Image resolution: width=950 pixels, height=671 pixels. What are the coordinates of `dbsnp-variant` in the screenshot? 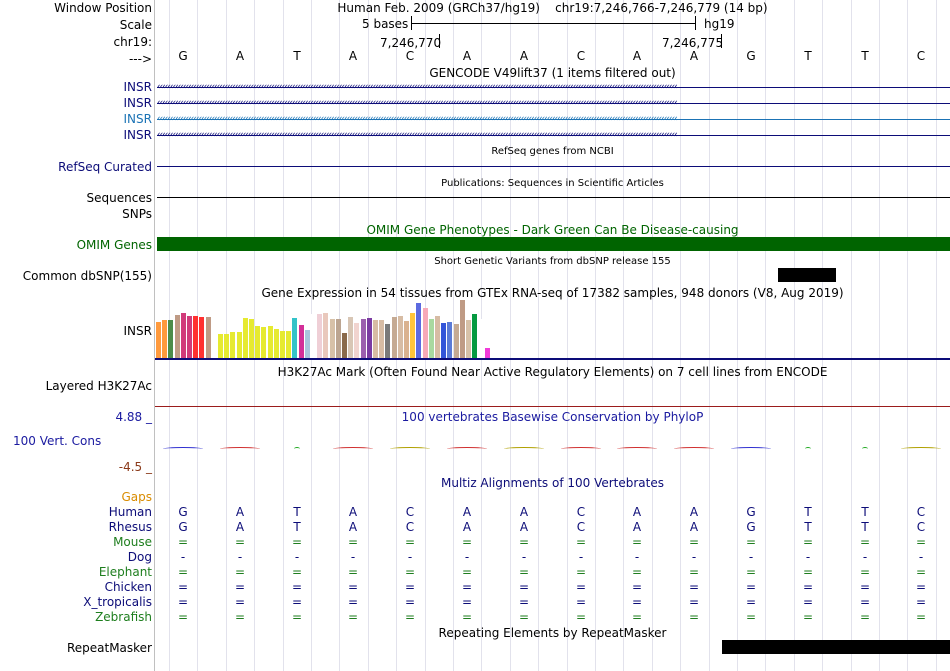 It's located at (807, 275).